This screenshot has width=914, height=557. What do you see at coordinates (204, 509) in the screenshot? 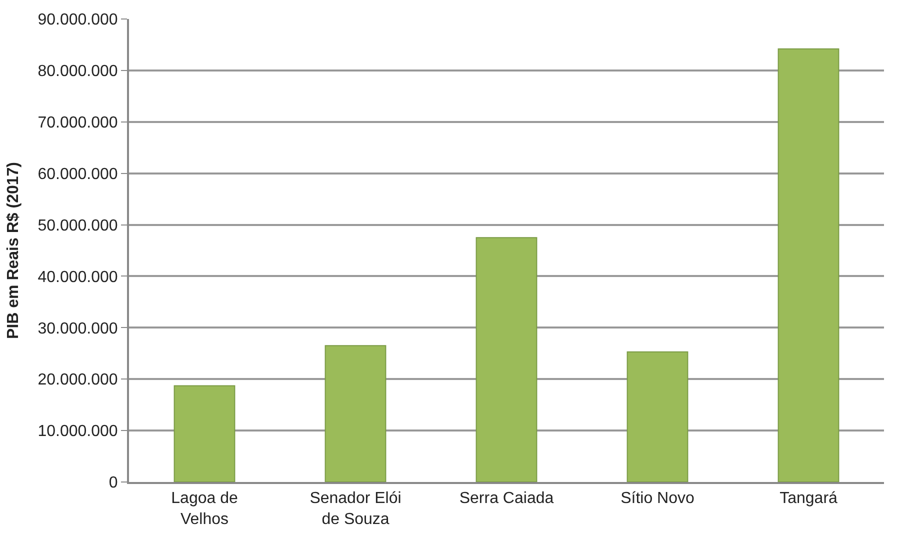
I see `x-tick-label: Lagoa de Velhos` at bounding box center [204, 509].